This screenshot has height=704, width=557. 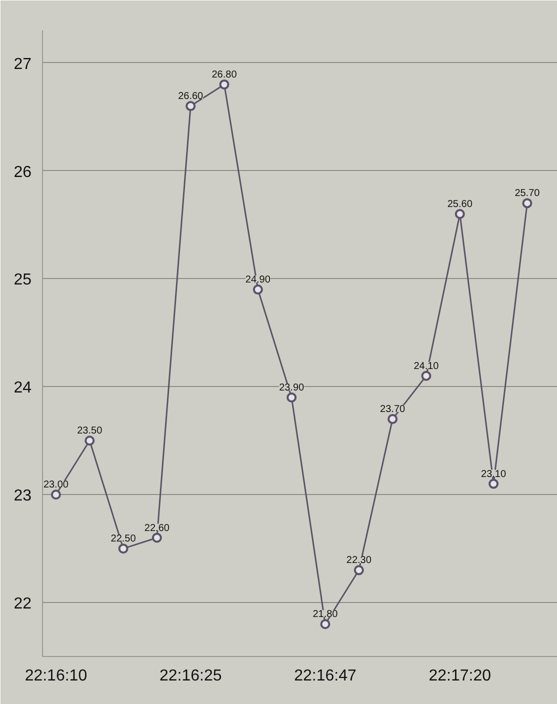 I want to click on data-label: 23.10, so click(x=493, y=474).